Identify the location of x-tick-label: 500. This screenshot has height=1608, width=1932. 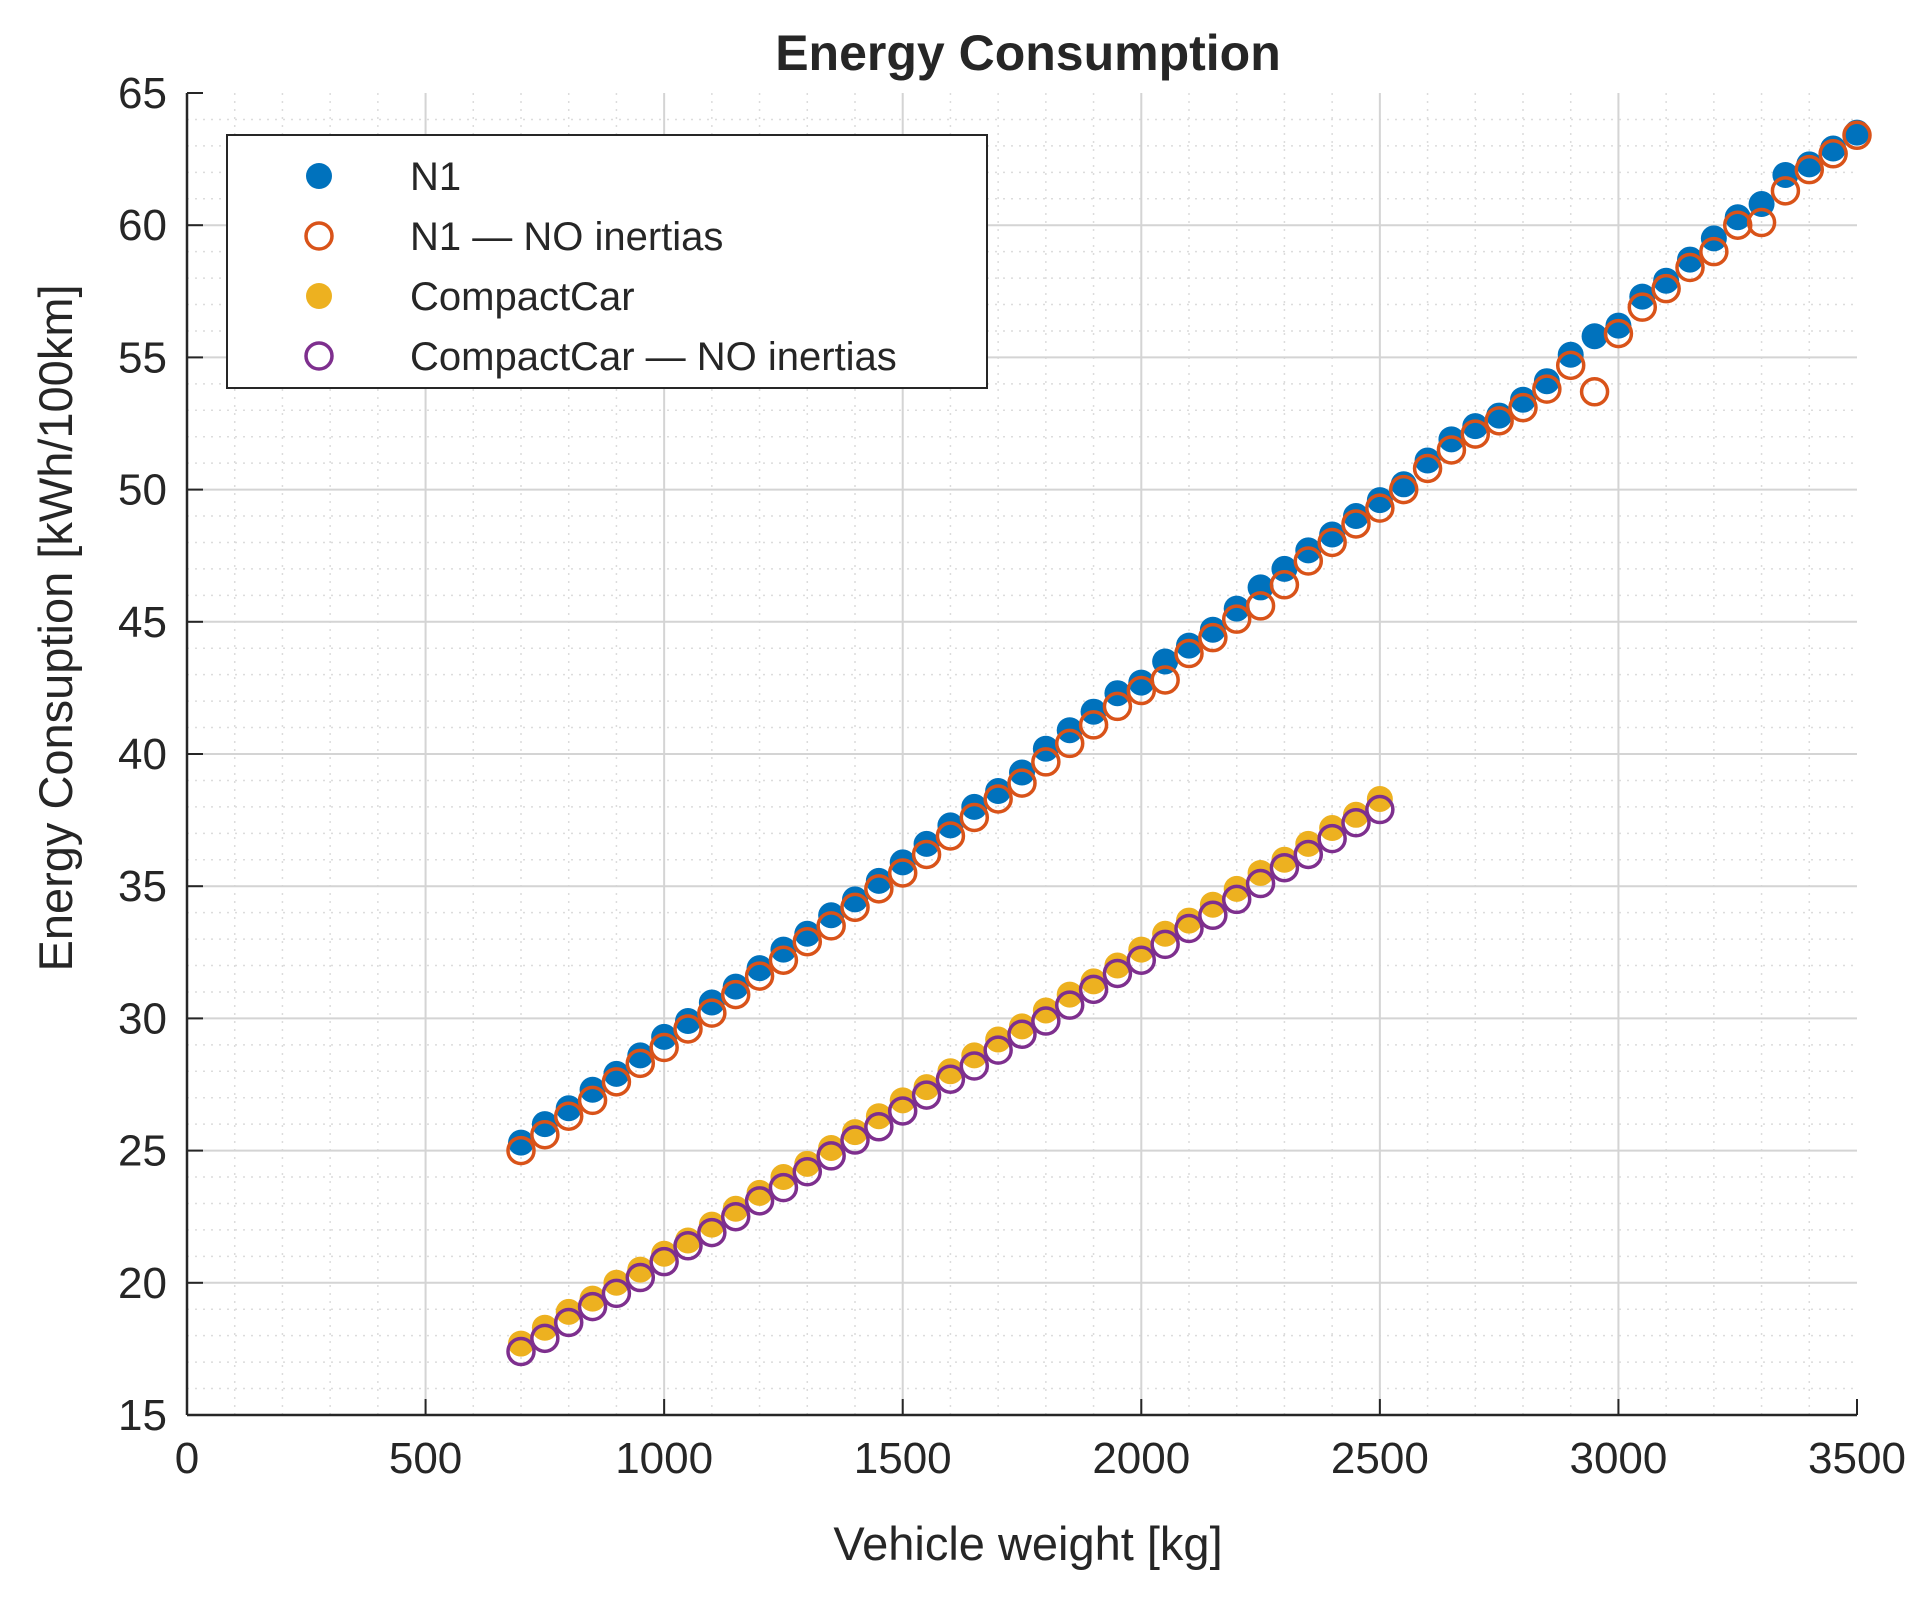
(425, 1458).